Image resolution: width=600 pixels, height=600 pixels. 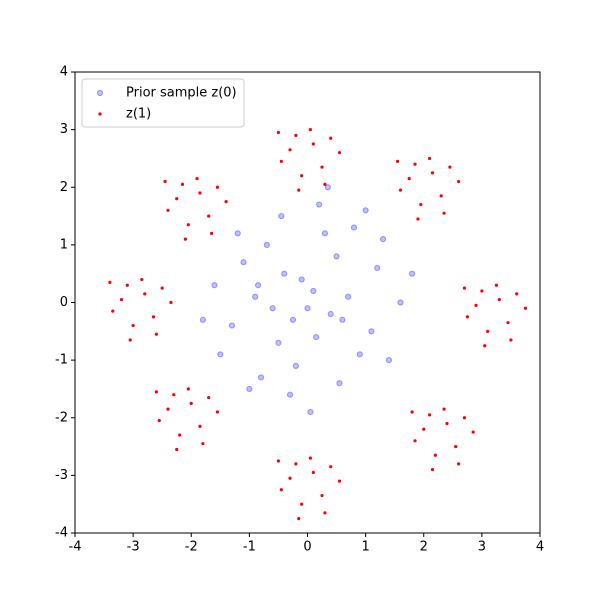 I want to click on x-tick-label: -1, so click(x=249, y=547).